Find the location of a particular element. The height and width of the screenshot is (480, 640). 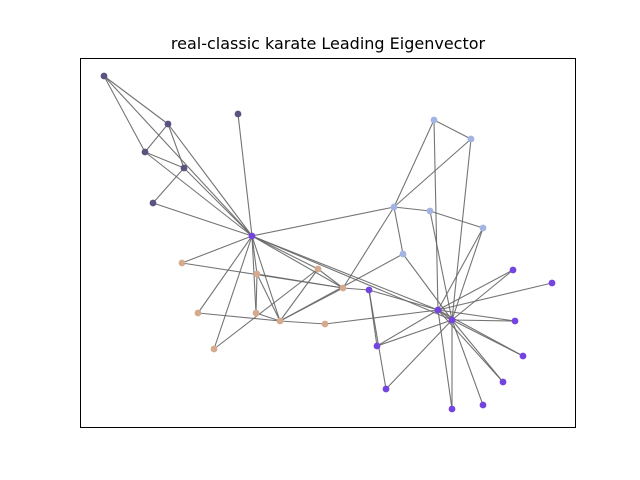

chart-title: real-classic karate Leading Eigenvector is located at coordinates (328, 43).